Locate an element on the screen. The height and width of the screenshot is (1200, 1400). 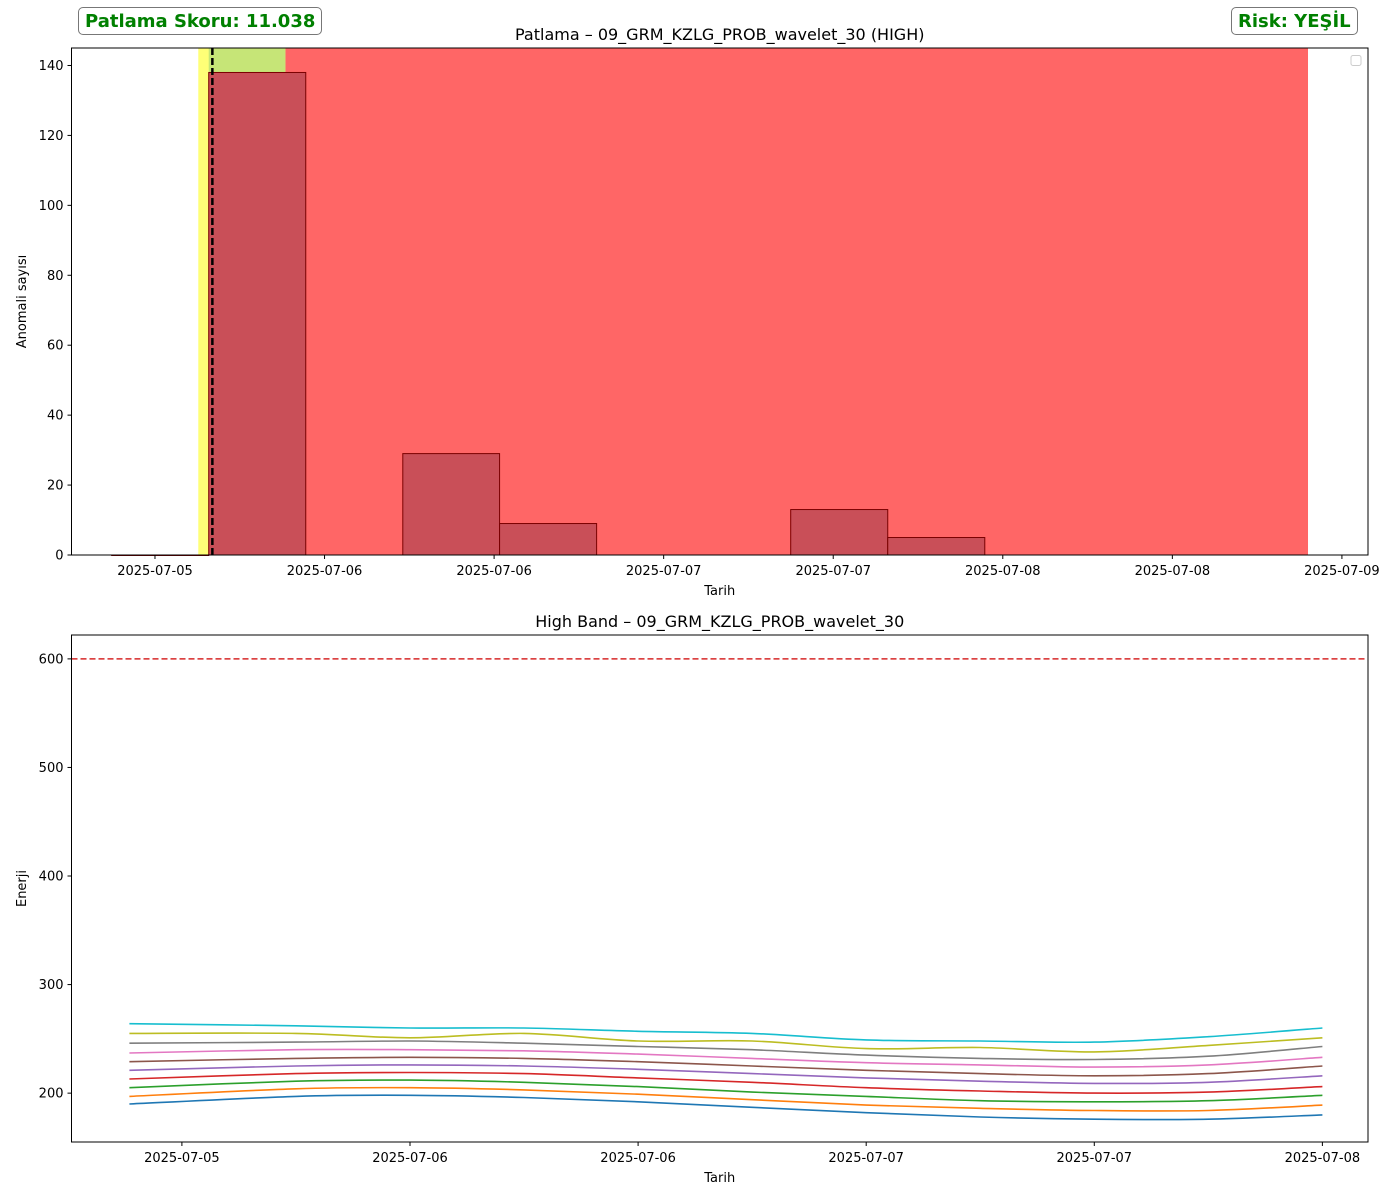
y-tick-label: 300 is located at coordinates (51, 985).